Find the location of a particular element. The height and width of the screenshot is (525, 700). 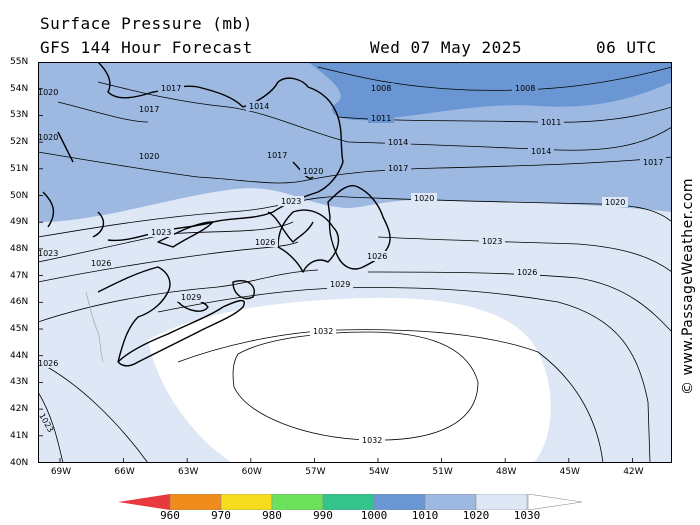

longitude-label: 54W is located at coordinates (379, 472).